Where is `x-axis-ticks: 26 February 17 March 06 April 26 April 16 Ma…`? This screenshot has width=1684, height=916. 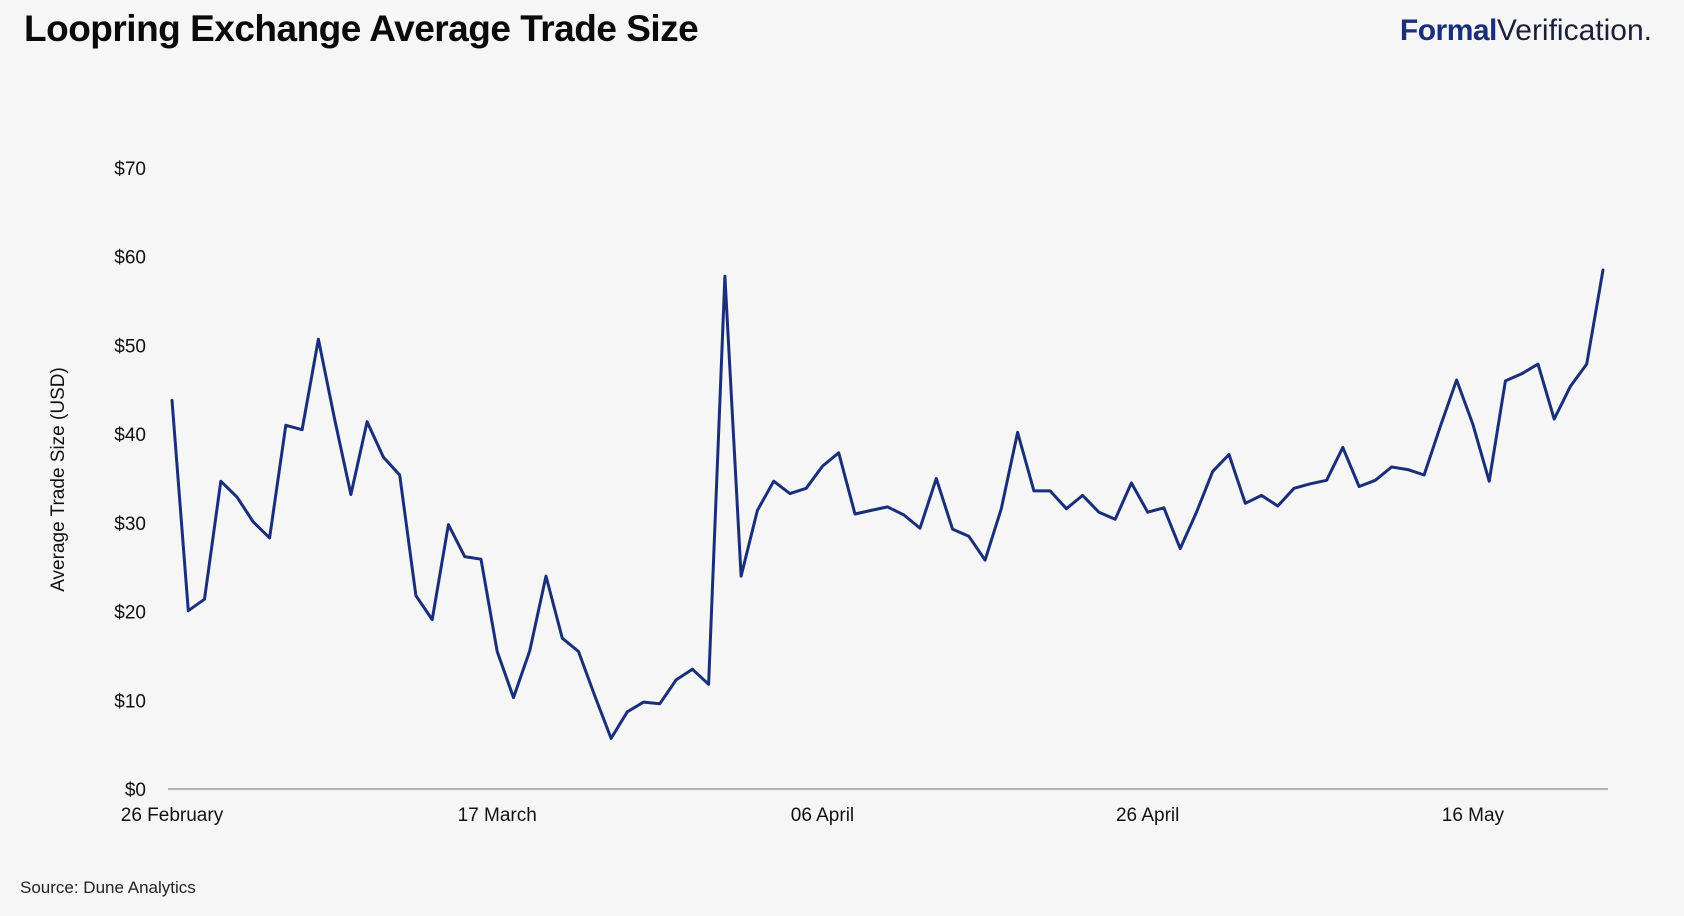
x-axis-ticks: 26 February 17 March 06 April 26 April 16 Ma… is located at coordinates (813, 815).